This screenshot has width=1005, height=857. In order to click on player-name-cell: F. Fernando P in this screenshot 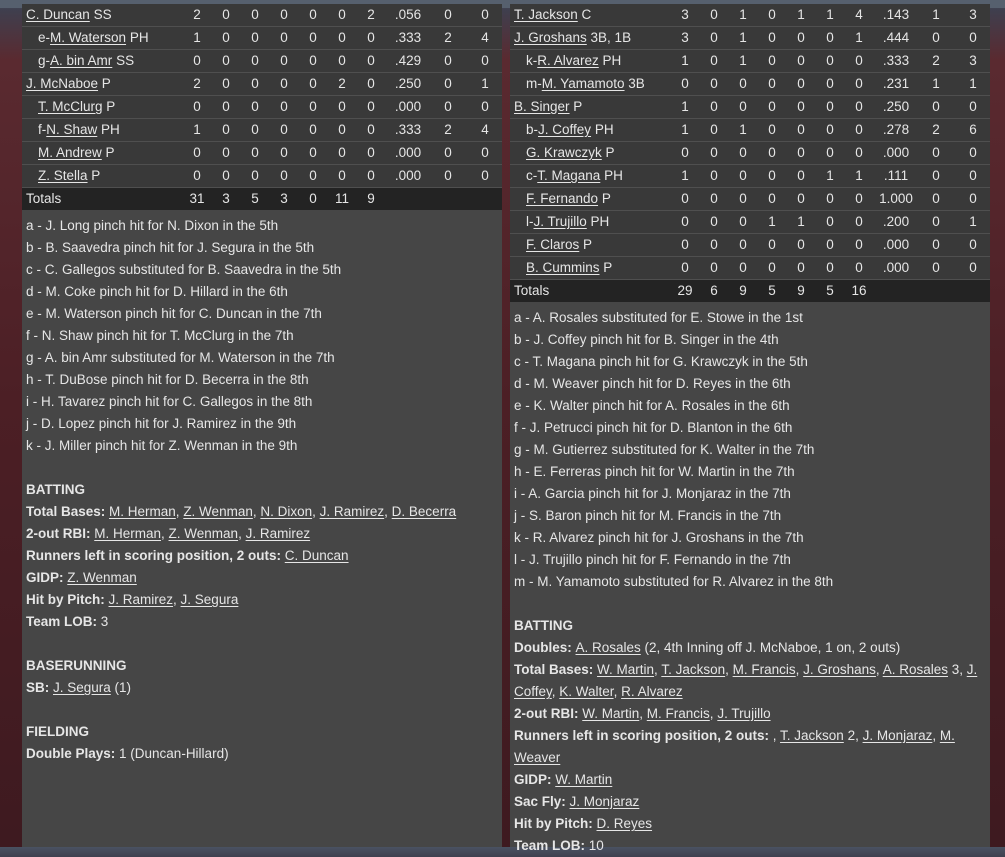, I will do `click(568, 199)`.